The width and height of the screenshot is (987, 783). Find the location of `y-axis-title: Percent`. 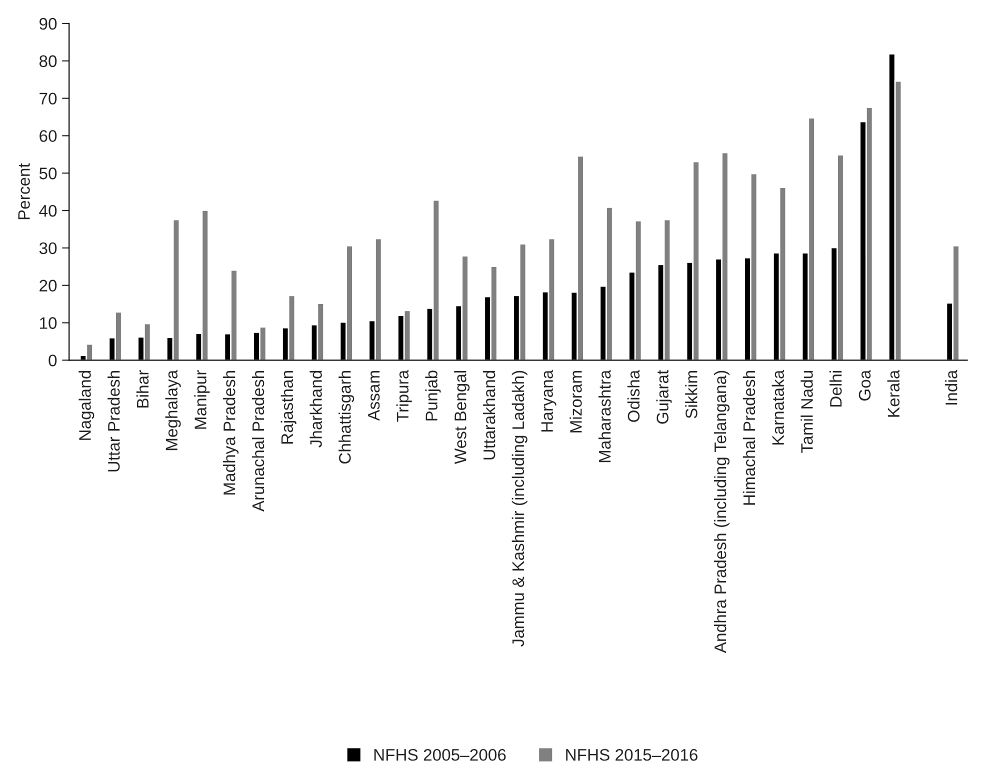

y-axis-title: Percent is located at coordinates (24, 191).